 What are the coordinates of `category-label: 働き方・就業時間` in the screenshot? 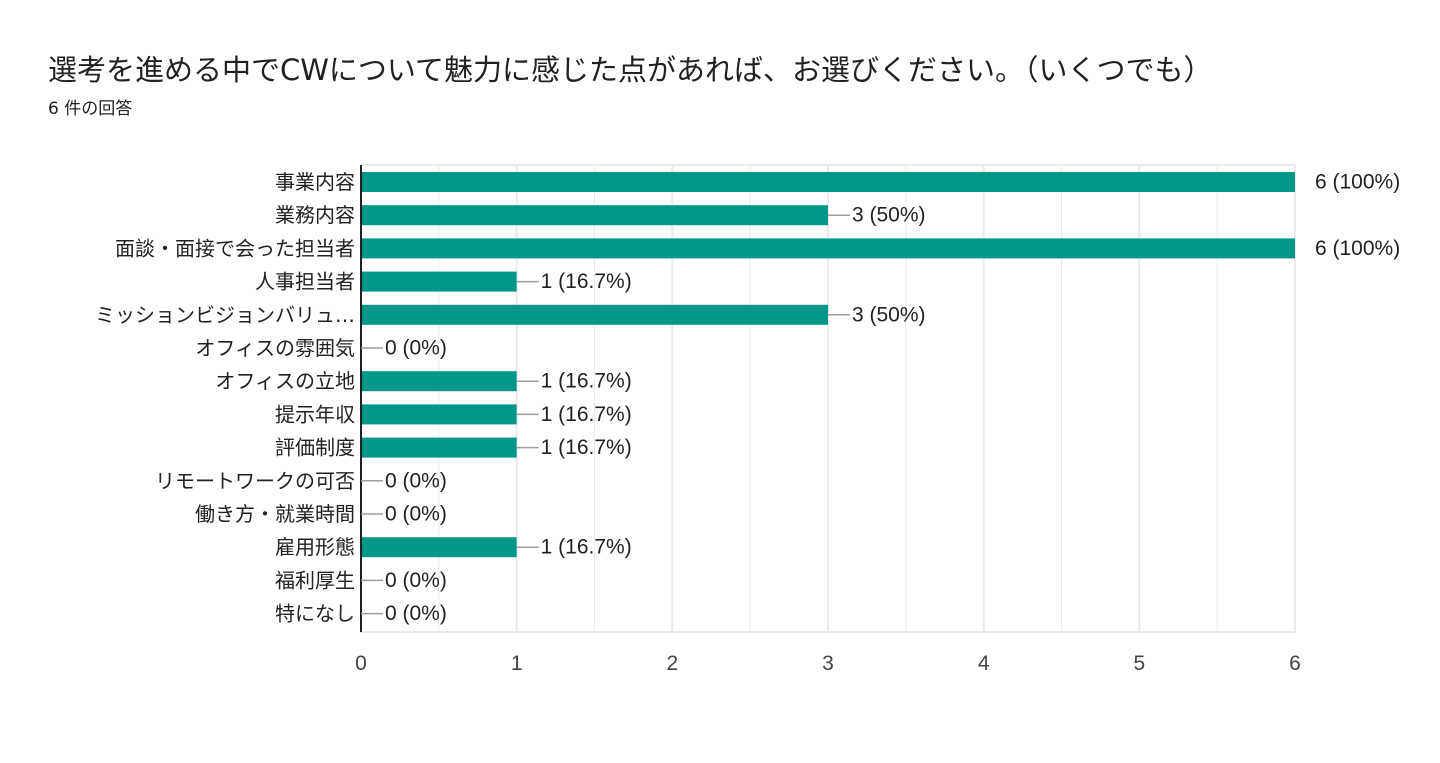 It's located at (275, 514).